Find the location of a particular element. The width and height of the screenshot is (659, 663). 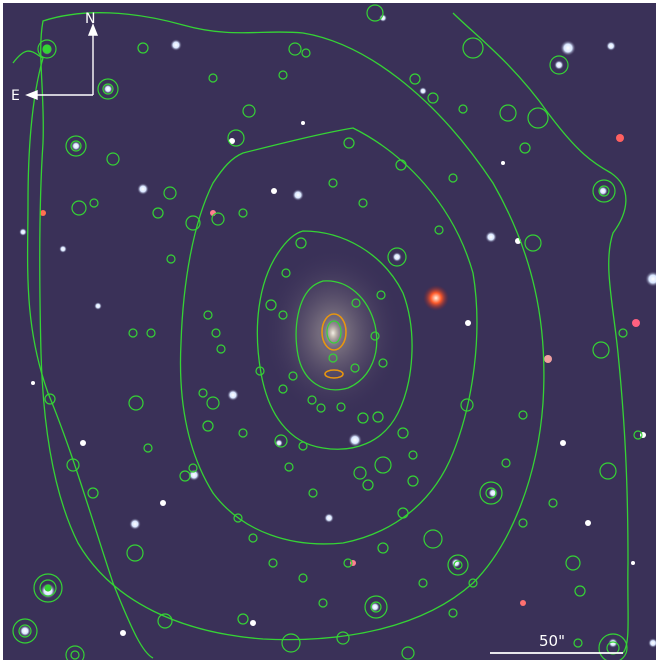

compass-north-label: N is located at coordinates (90, 19).